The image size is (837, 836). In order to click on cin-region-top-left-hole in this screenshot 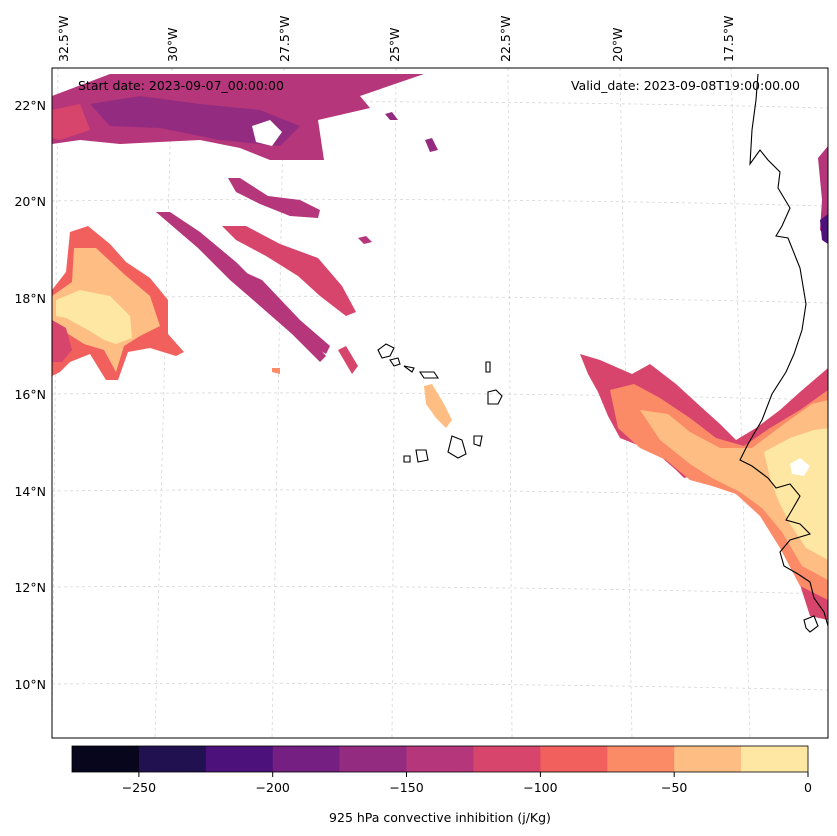, I will do `click(267, 133)`.